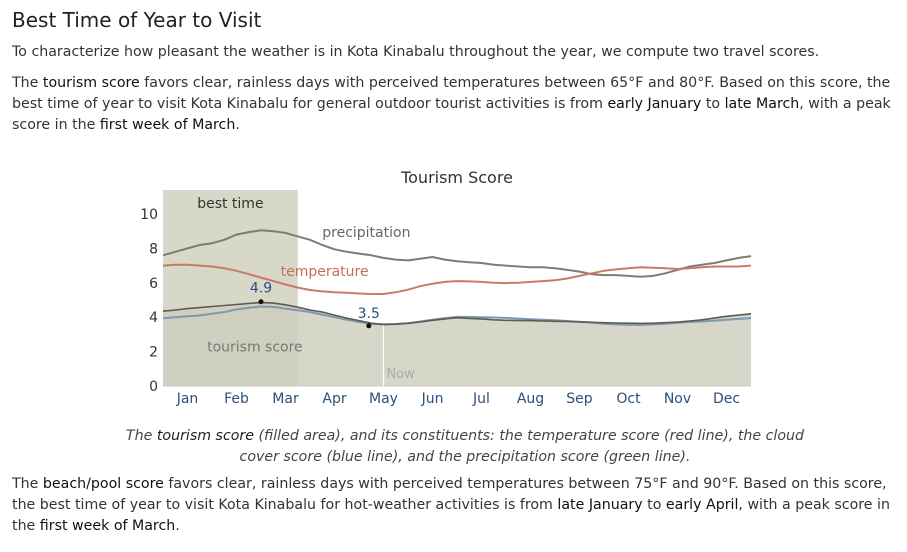 This screenshot has width=907, height=552. What do you see at coordinates (762, 104) in the screenshot?
I see `tourism-end-date: late March` at bounding box center [762, 104].